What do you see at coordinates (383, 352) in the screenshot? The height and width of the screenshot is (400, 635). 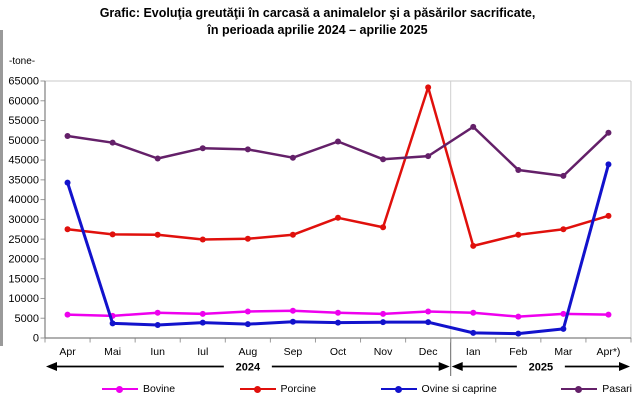 I see `x-tick-label: Nov` at bounding box center [383, 352].